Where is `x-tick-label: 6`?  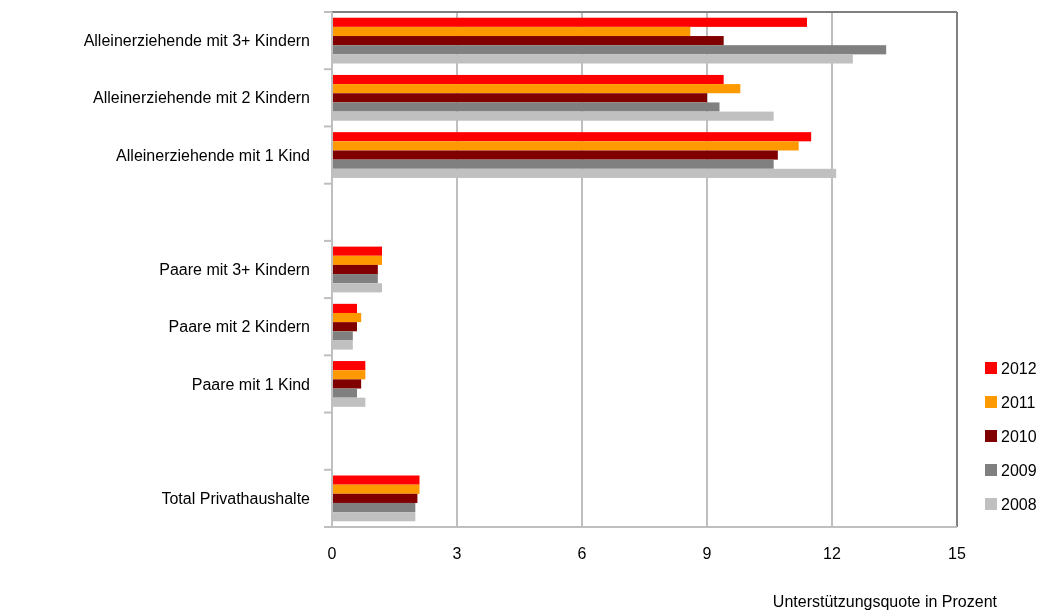
x-tick-label: 6 is located at coordinates (582, 553).